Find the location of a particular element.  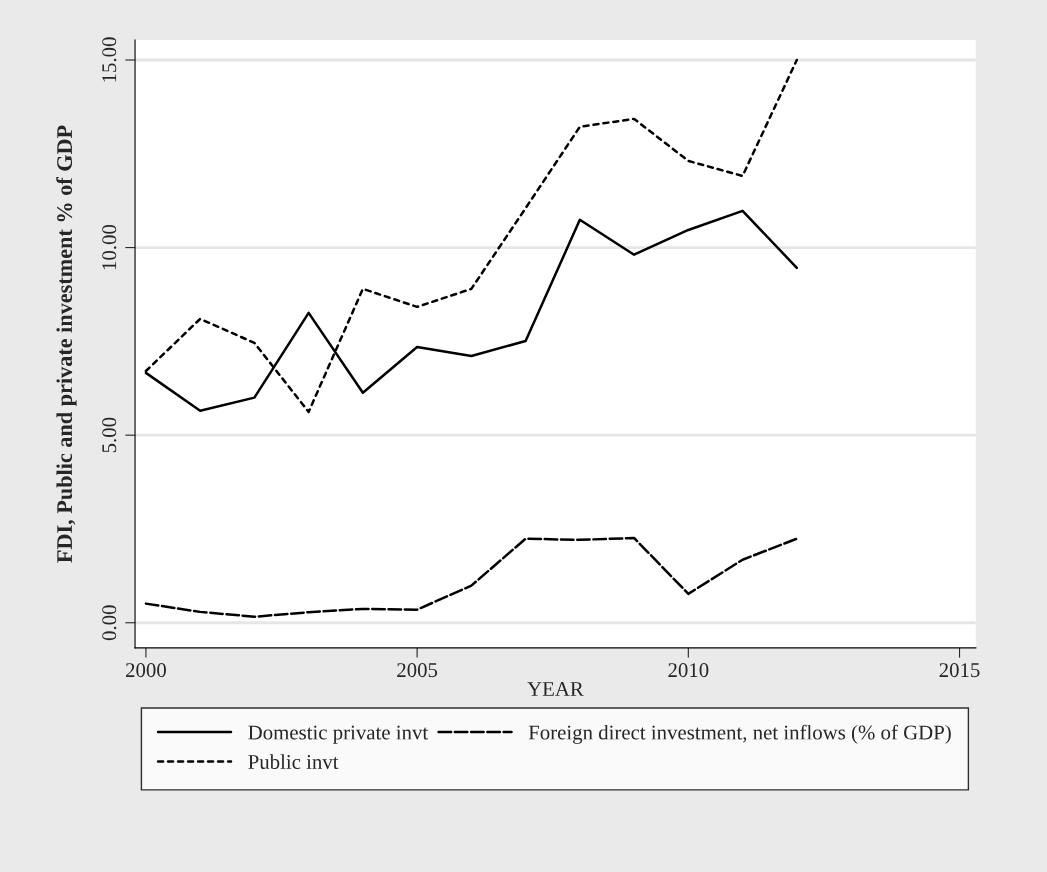

line-series is located at coordinates (471, 577).